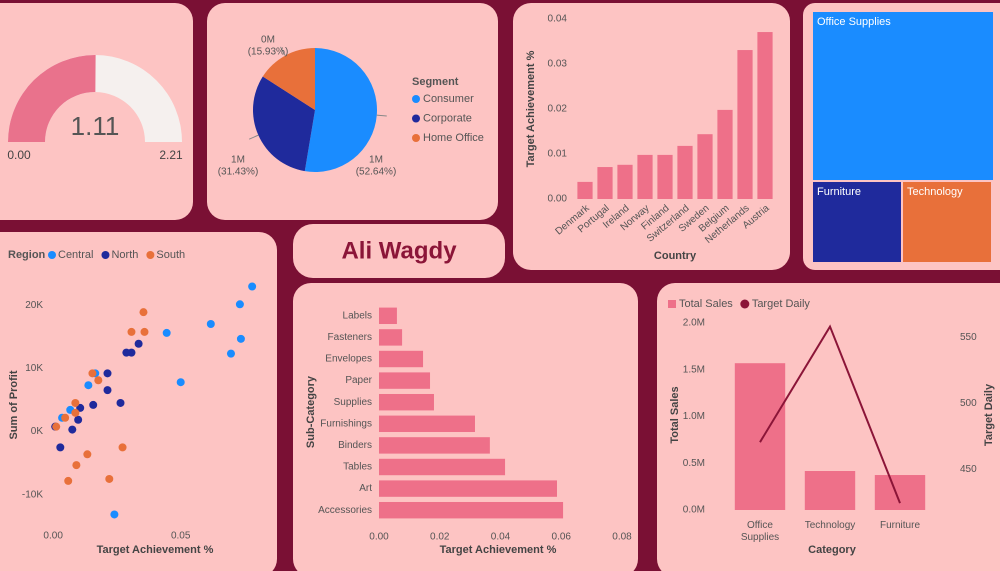  Describe the element at coordinates (376, 172) in the screenshot. I see `pie-percent-label: (52.64%)` at that location.